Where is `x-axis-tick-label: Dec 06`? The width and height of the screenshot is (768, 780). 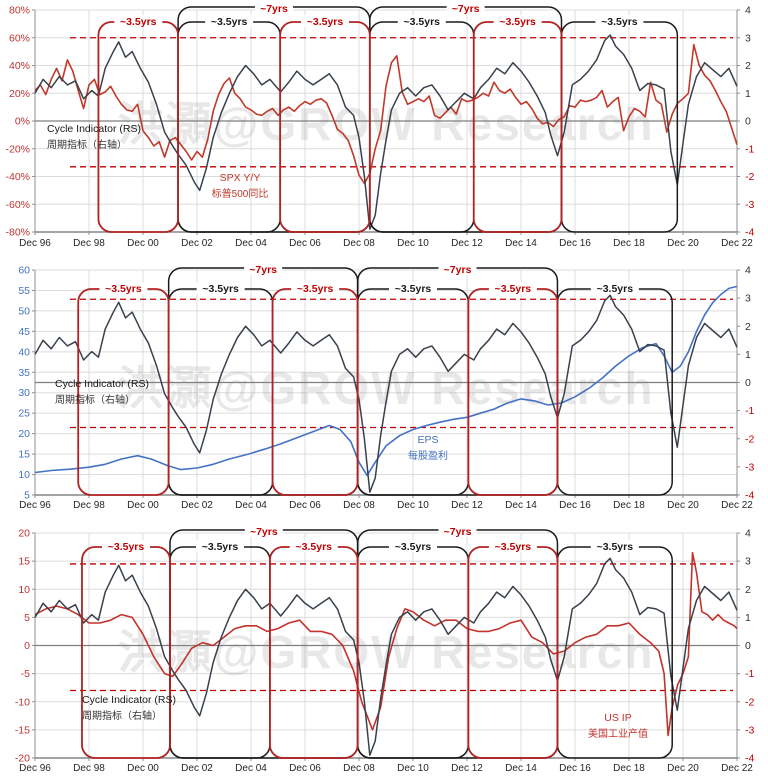
x-axis-tick-label: Dec 06 is located at coordinates (305, 505).